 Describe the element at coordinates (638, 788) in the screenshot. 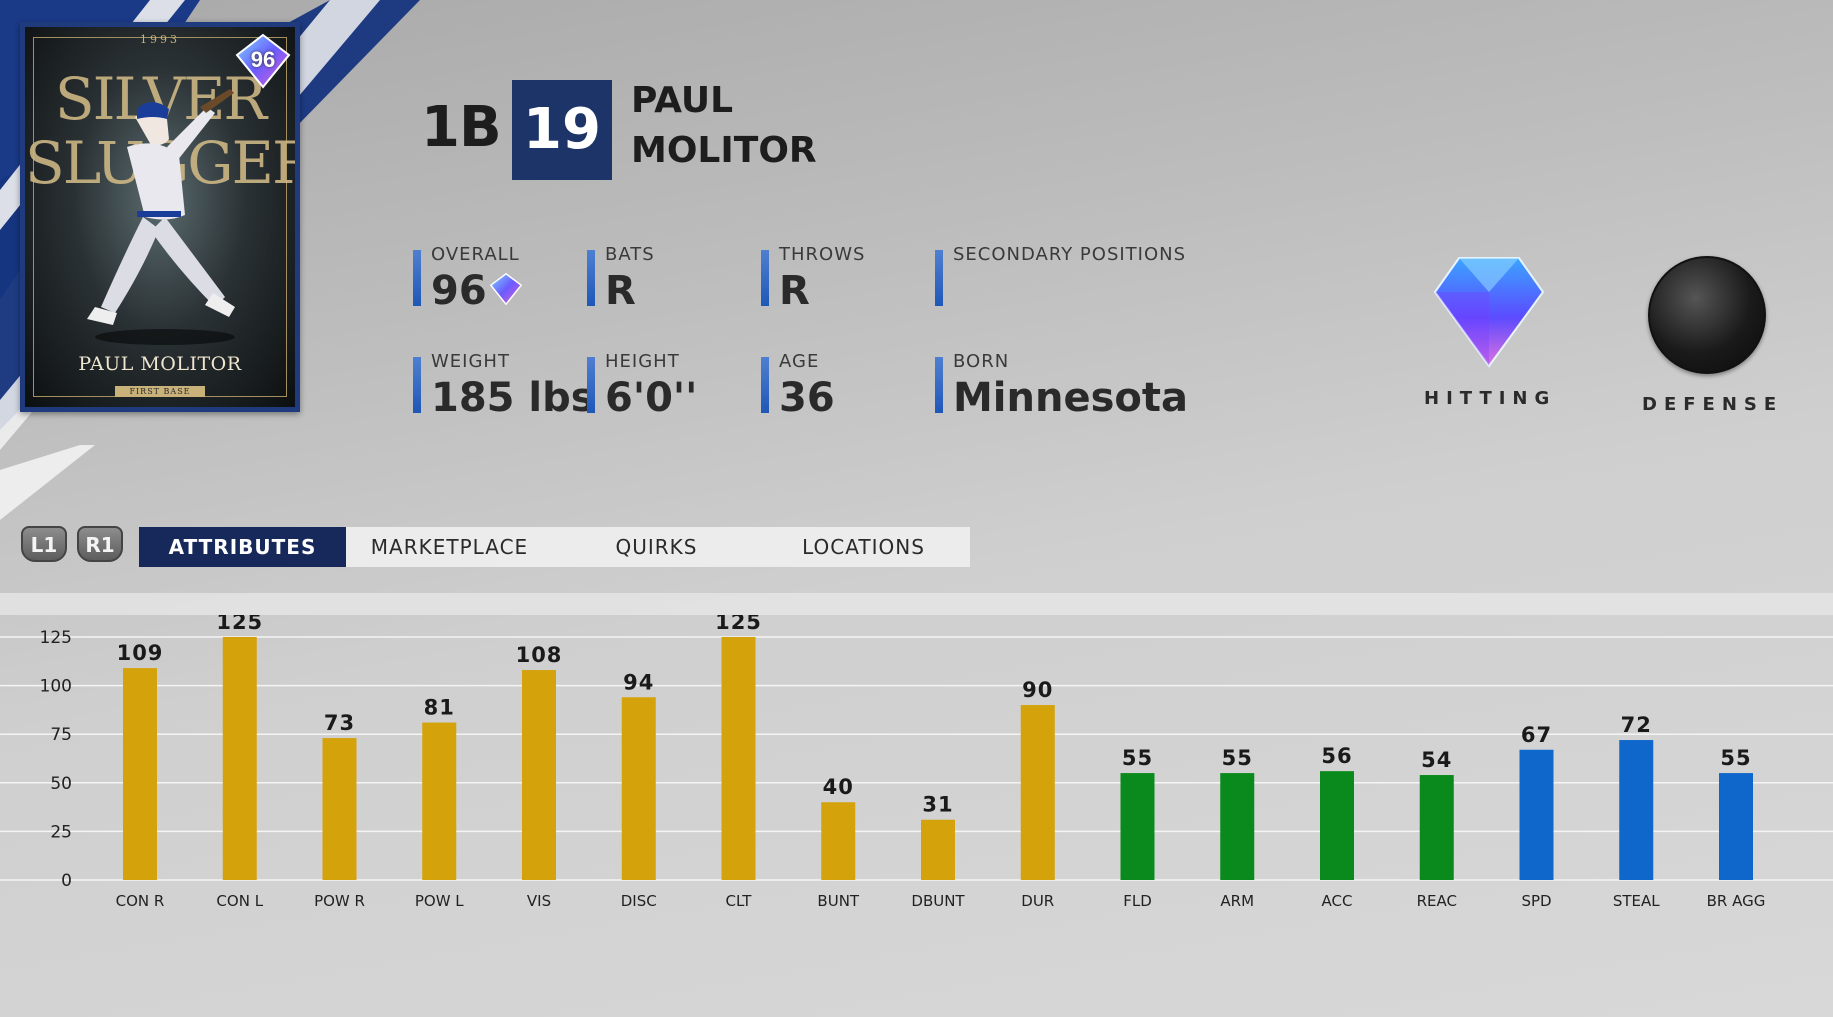

I see `bar-disc` at that location.